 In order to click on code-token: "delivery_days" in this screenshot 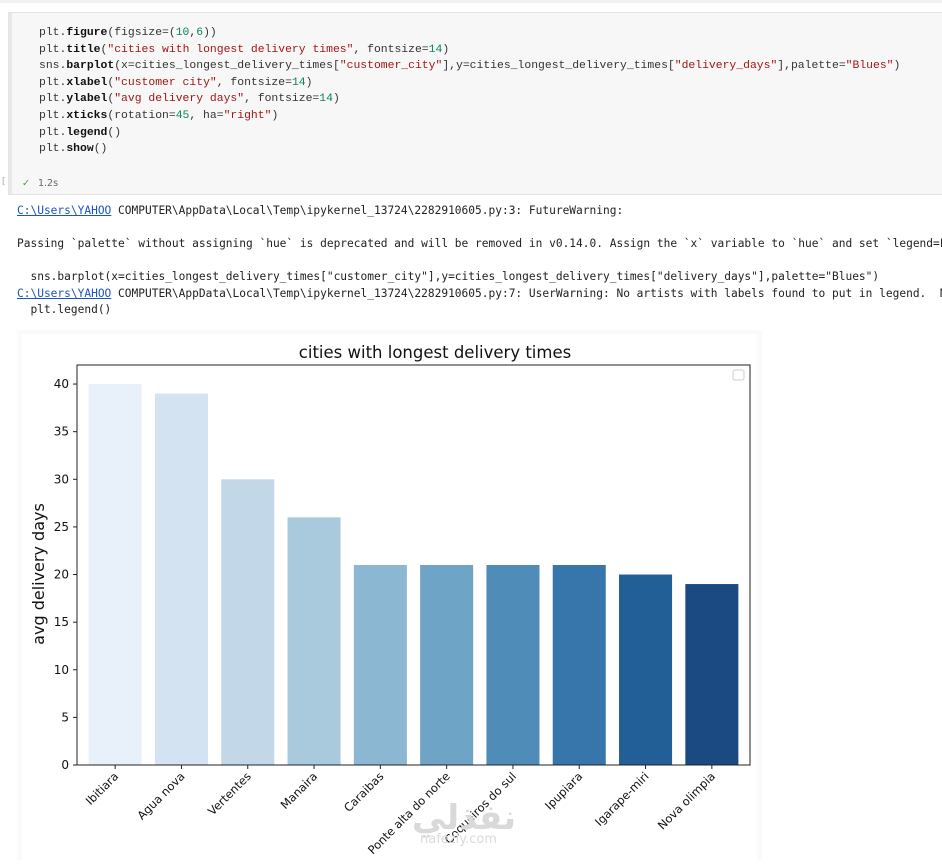, I will do `click(726, 66)`.